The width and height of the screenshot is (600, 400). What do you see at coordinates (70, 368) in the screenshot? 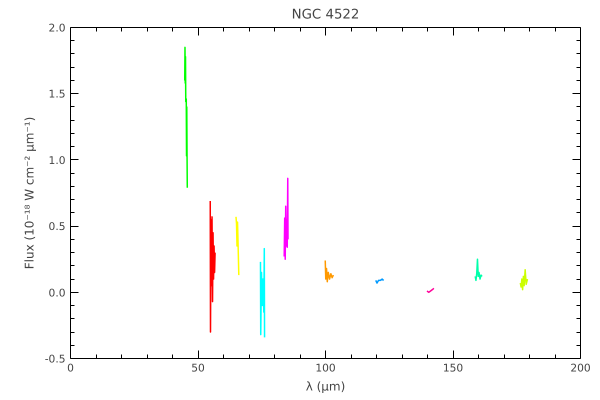
I see `x-tick-label: 0` at bounding box center [70, 368].